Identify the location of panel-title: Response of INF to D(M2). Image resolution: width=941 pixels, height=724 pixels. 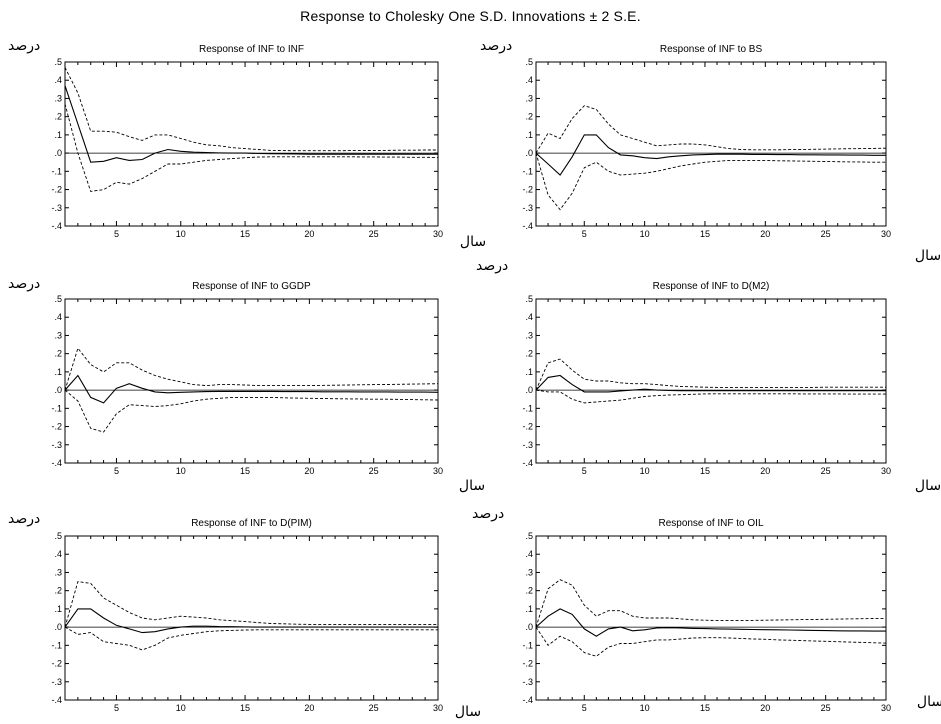
(711, 286).